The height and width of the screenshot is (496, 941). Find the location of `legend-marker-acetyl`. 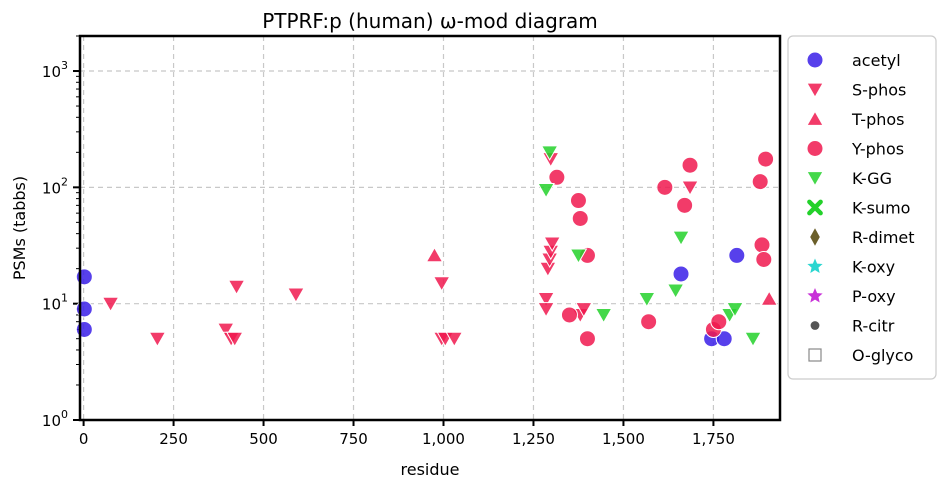

legend-marker-acetyl is located at coordinates (815, 60).